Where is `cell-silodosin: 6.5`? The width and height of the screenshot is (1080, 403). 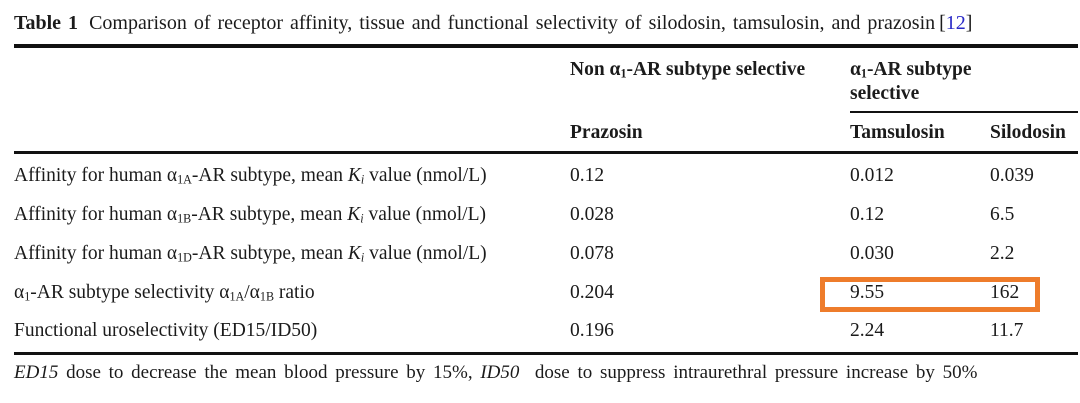 cell-silodosin: 6.5 is located at coordinates (1002, 214).